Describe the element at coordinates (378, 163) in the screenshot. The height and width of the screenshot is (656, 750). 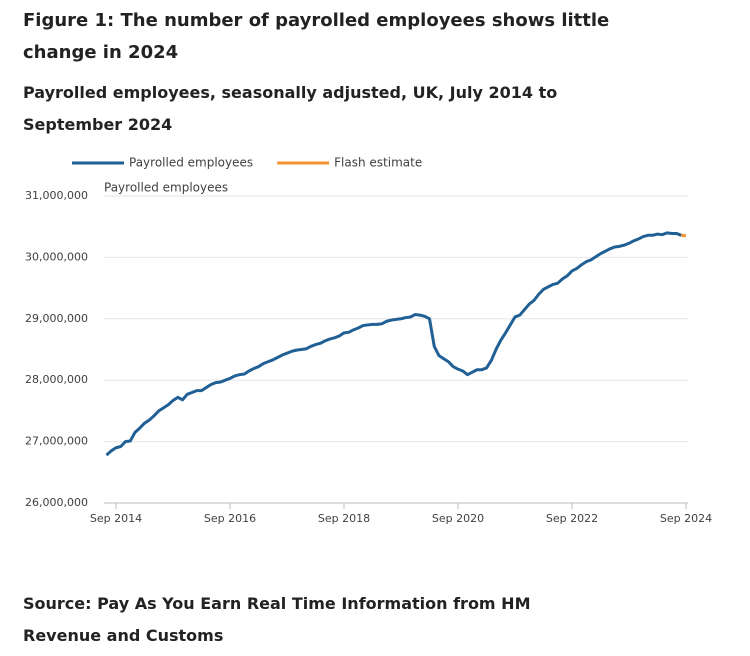
I see `legend-label: Flash estimate` at that location.